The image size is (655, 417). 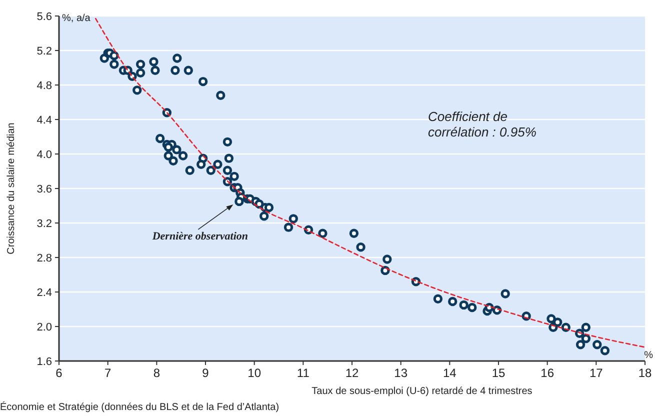 I want to click on y-tick-label: 4.0, so click(x=44, y=154).